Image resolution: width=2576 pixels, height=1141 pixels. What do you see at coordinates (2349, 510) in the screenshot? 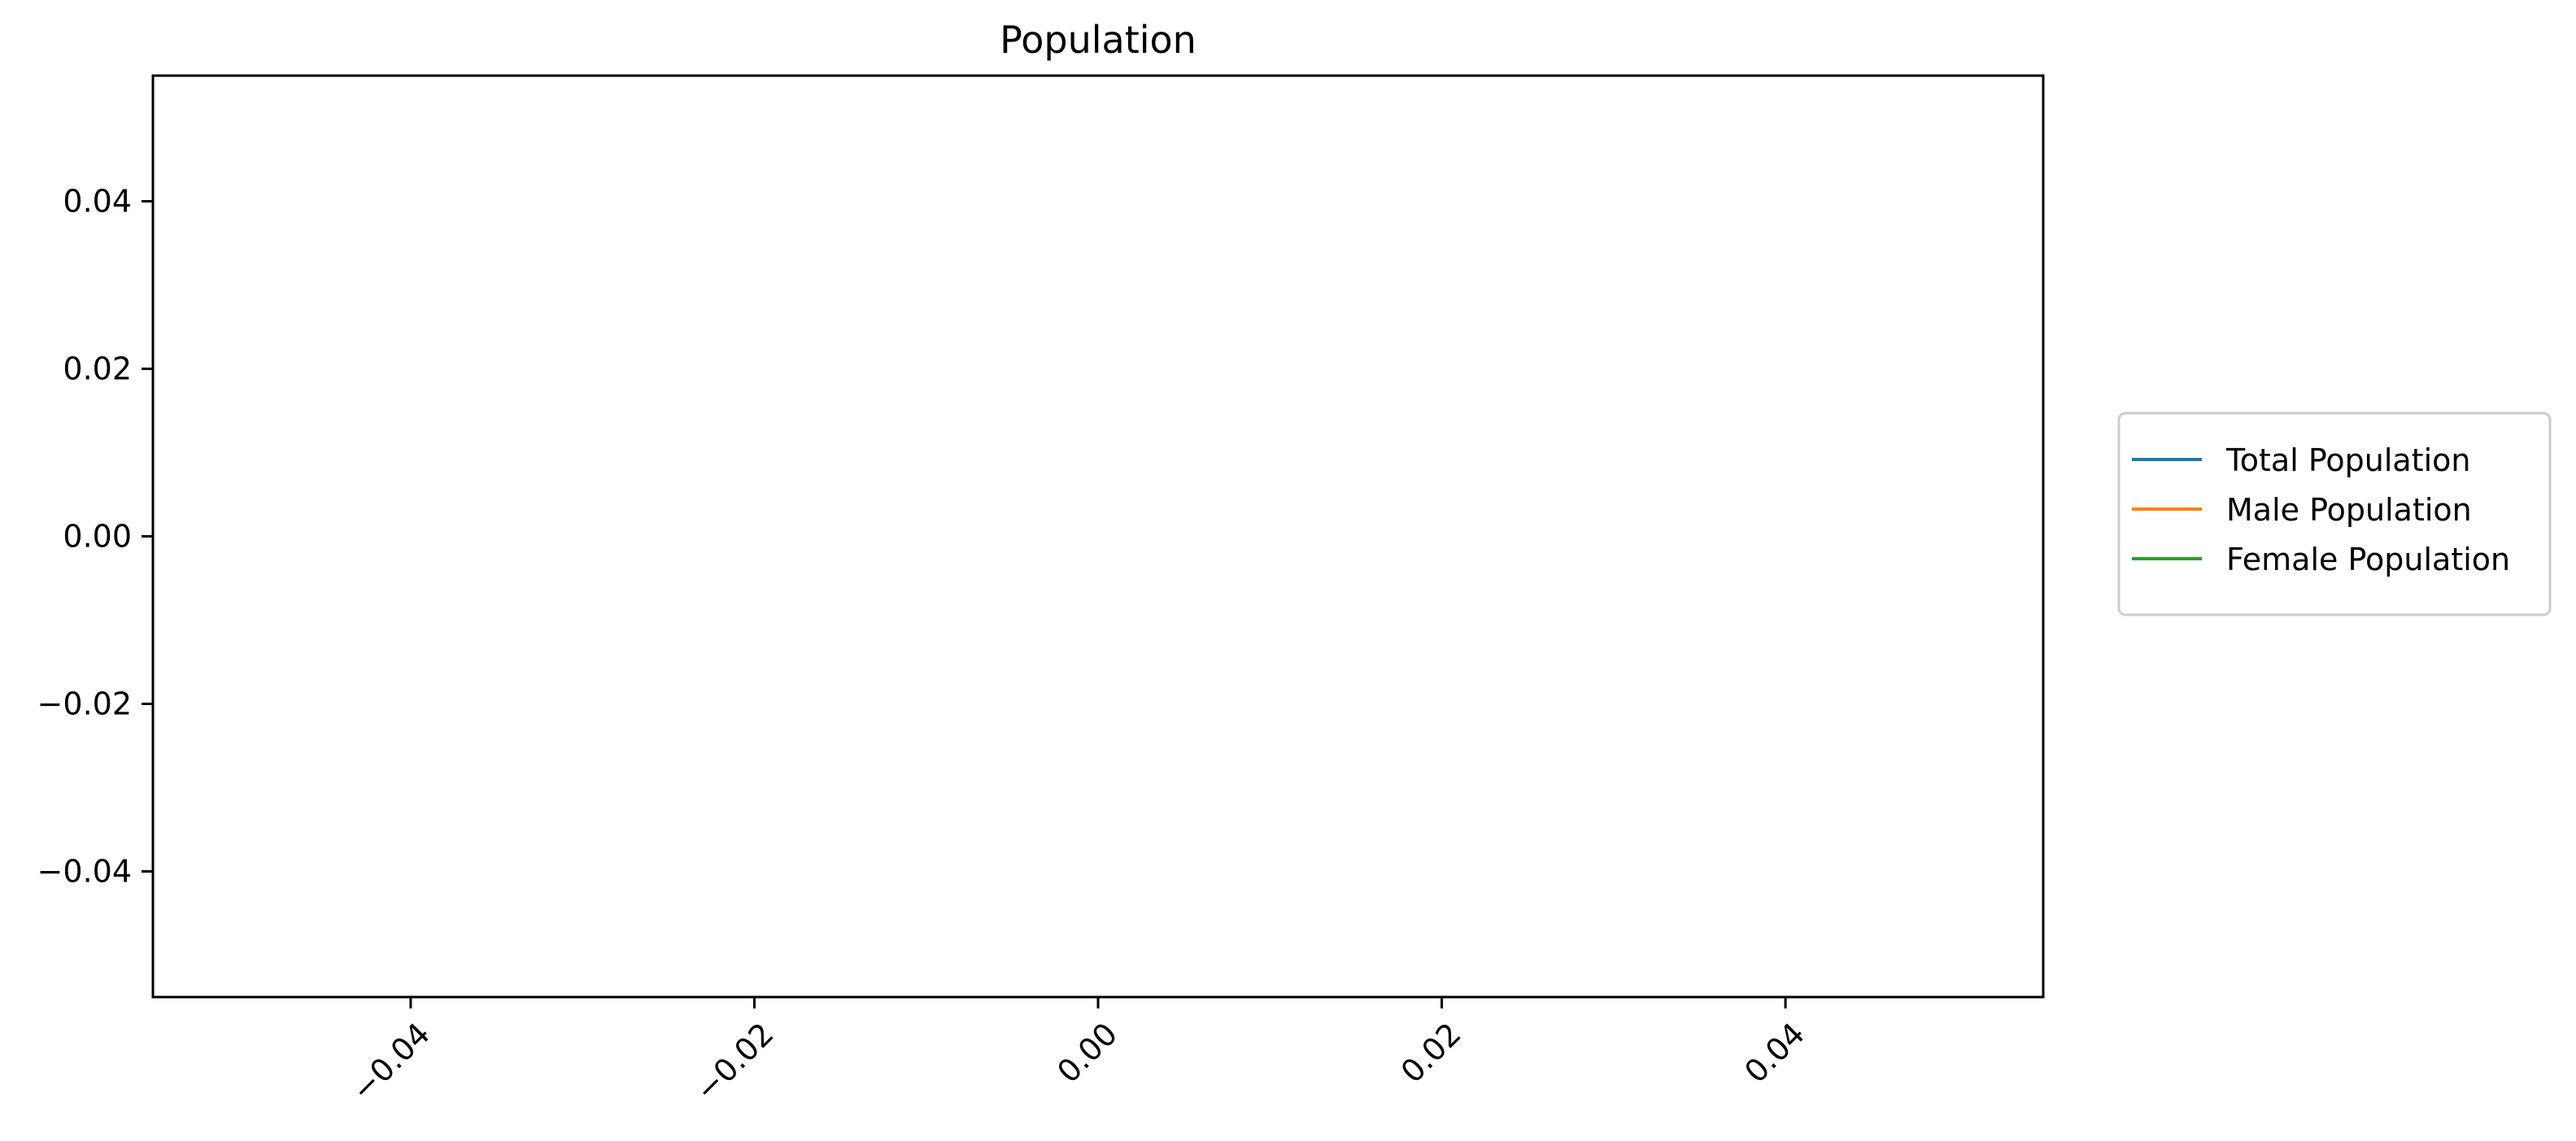
I see `legend-entry-label: Male Population` at bounding box center [2349, 510].